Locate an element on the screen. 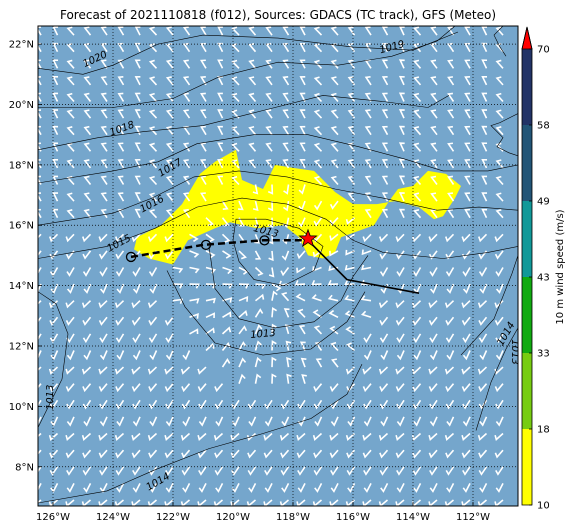 This screenshot has height=529, width=575. longitude-label: 114°W is located at coordinates (413, 517).